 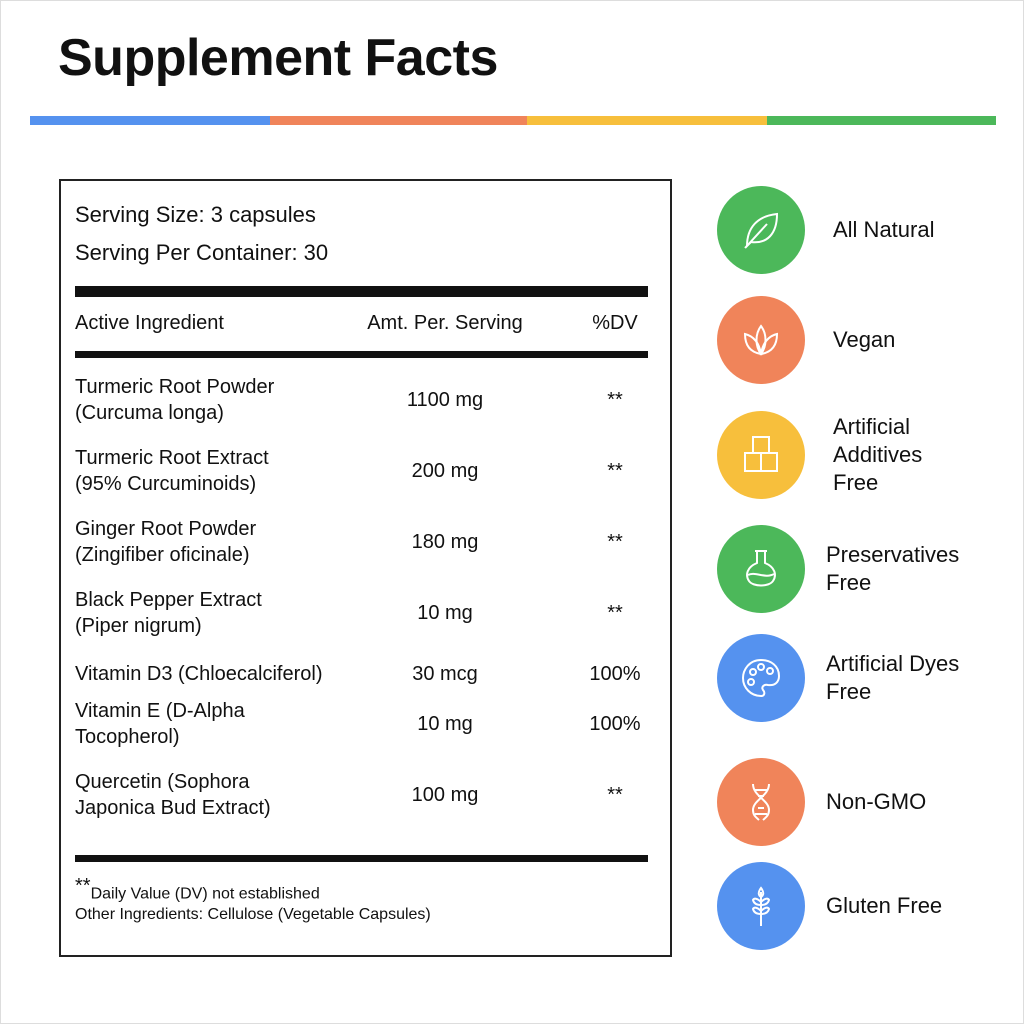 I want to click on header-cell: Amt. Per. Serving, so click(x=445, y=323).